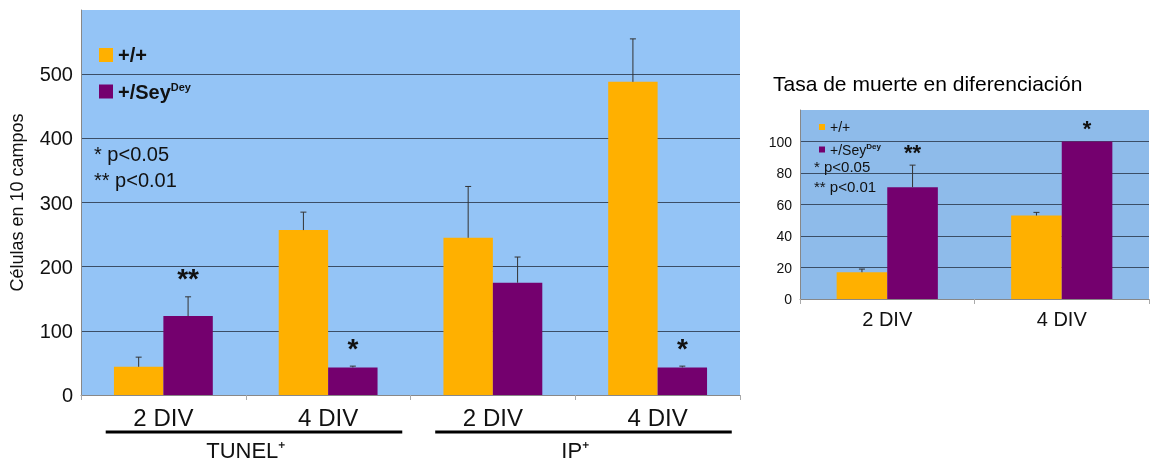 Image resolution: width=1161 pixels, height=466 pixels. What do you see at coordinates (575, 450) in the screenshot?
I see `text: IP⁺` at bounding box center [575, 450].